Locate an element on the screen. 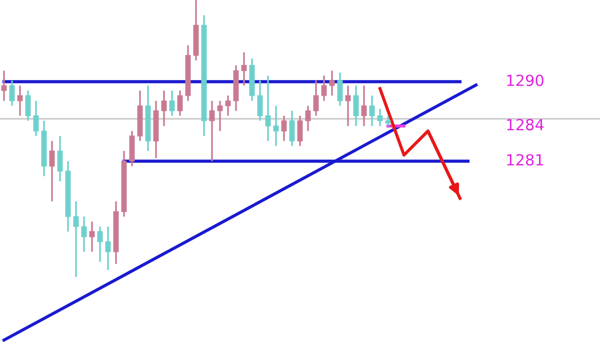 The width and height of the screenshot is (600, 352). text: 1290 is located at coordinates (525, 80).